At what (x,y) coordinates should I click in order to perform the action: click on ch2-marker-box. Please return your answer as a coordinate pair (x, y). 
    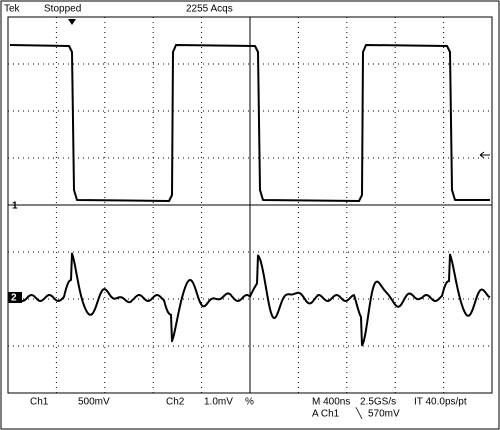
    Looking at the image, I should click on (15, 297).